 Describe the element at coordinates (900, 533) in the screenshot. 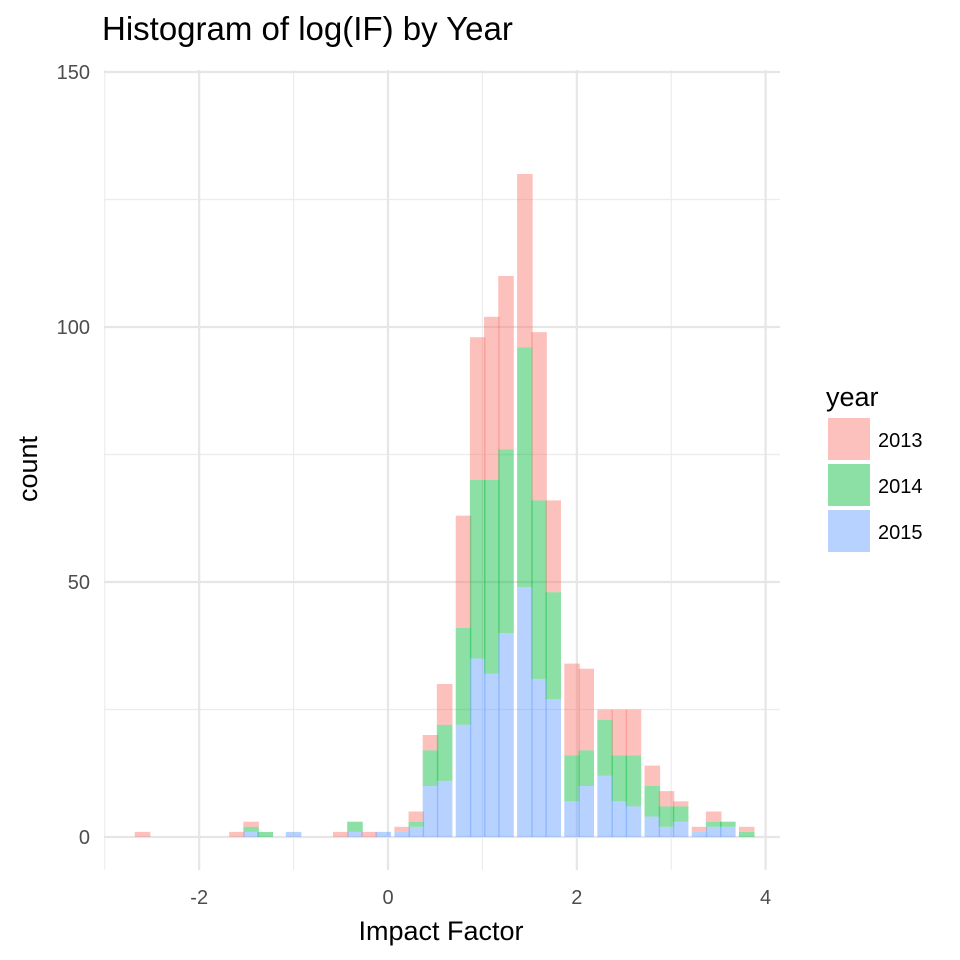

I see `legend-label-2015: 2015` at that location.